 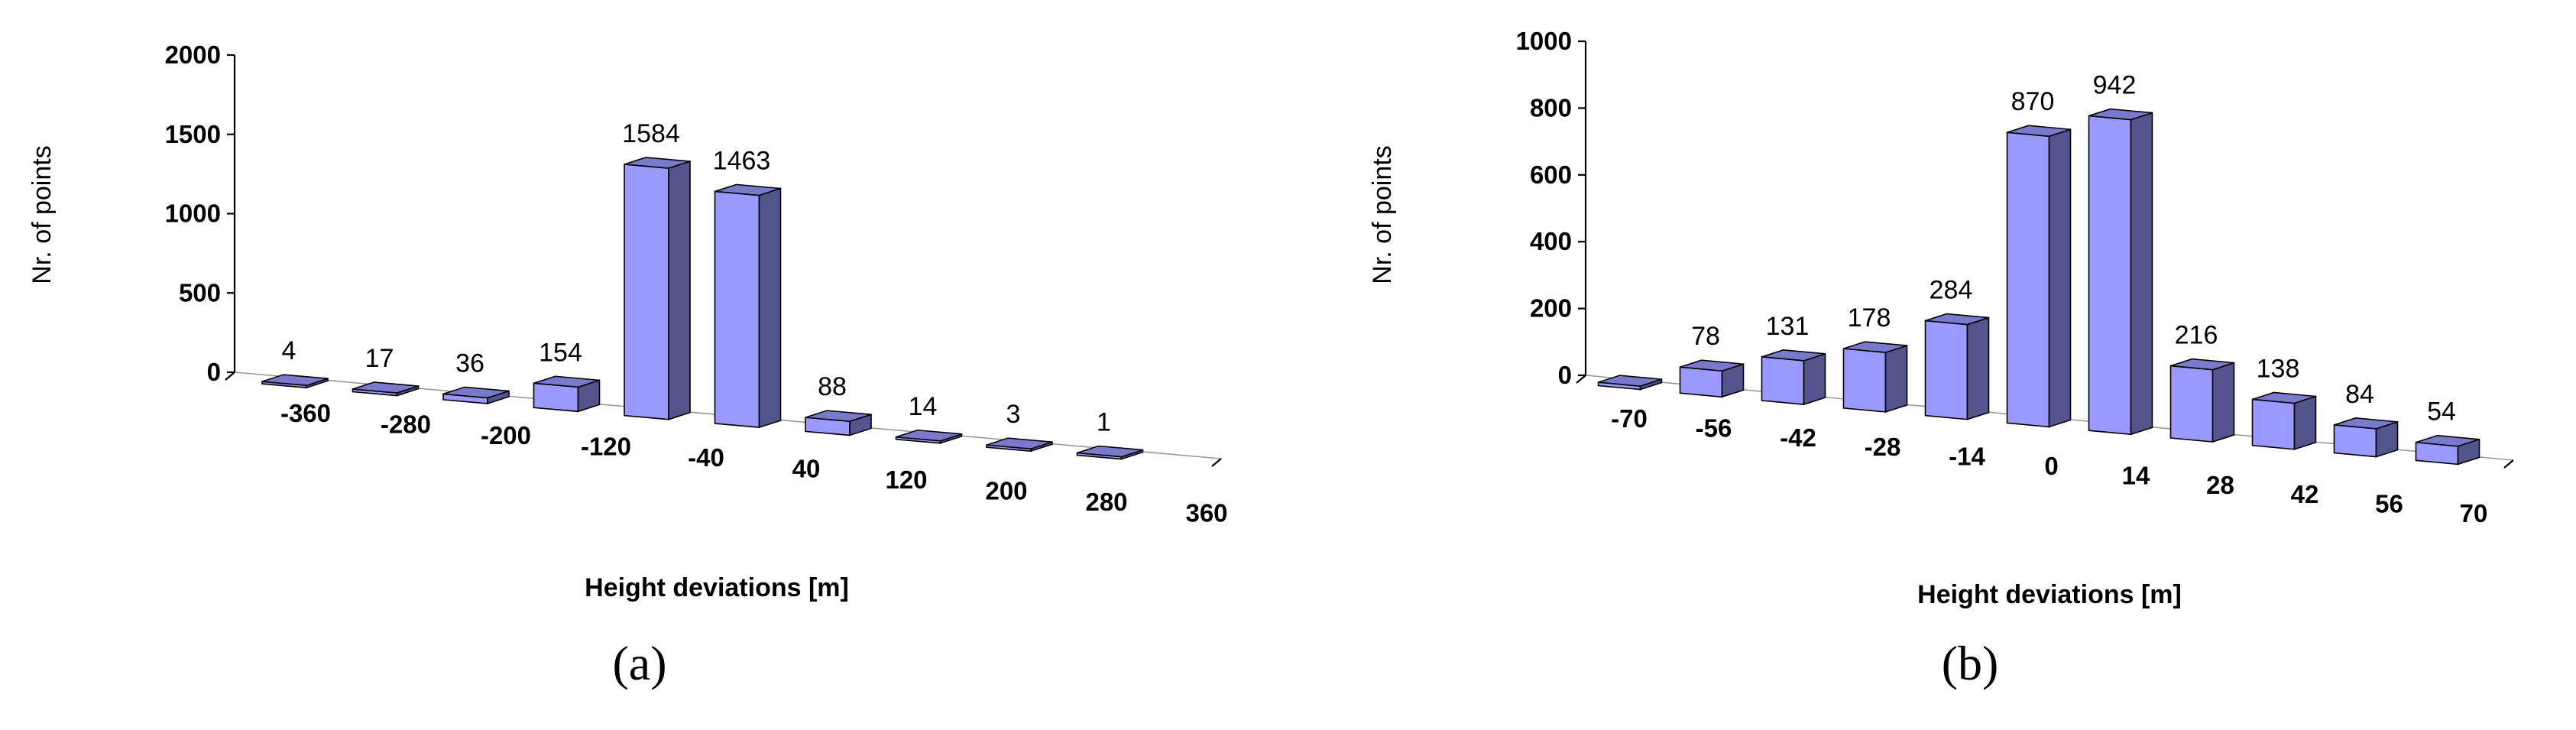 What do you see at coordinates (200, 292) in the screenshot?
I see `y-tick-label: 500` at bounding box center [200, 292].